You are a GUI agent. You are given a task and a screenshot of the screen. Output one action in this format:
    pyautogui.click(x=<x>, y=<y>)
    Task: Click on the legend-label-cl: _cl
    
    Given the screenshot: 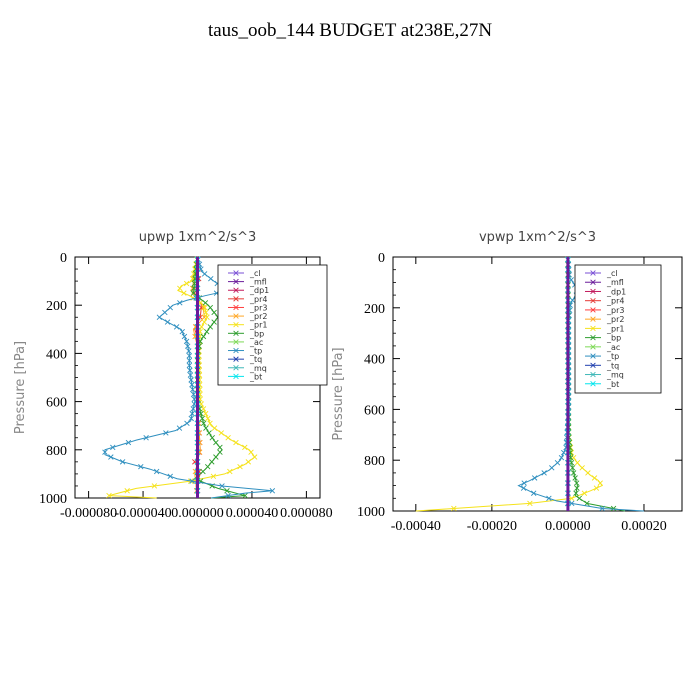 What is the action you would take?
    pyautogui.click(x=612, y=273)
    